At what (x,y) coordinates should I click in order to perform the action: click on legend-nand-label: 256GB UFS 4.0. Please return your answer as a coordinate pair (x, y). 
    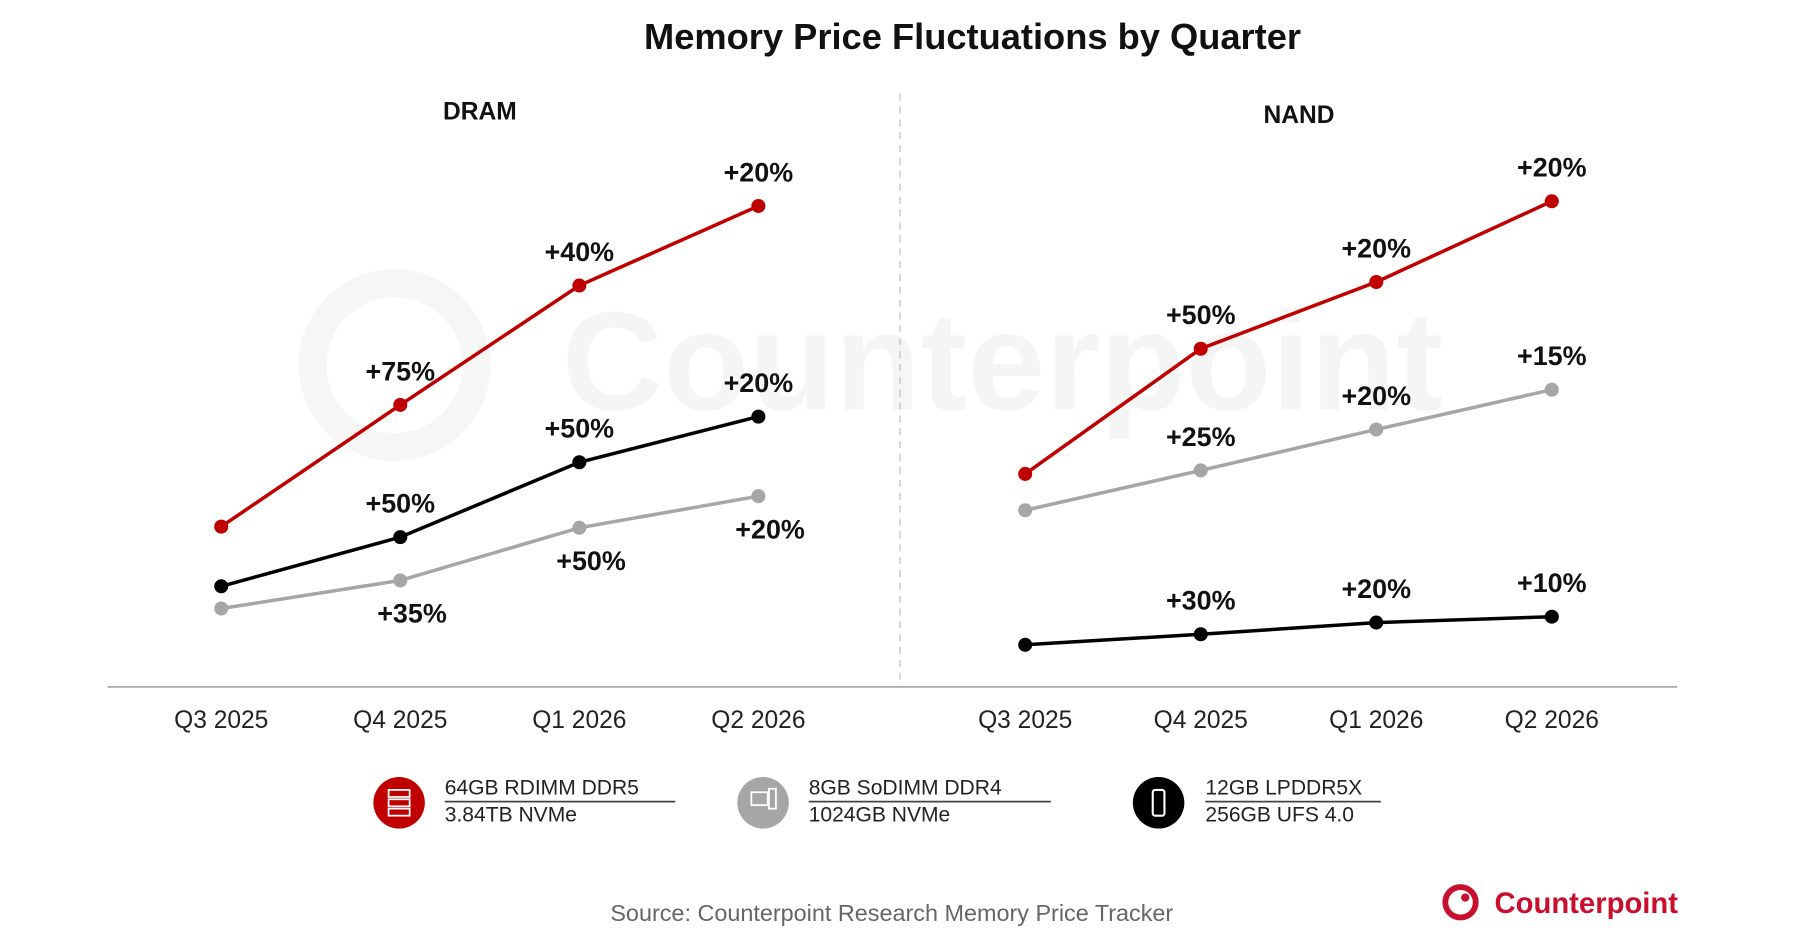
    Looking at the image, I should click on (1279, 815).